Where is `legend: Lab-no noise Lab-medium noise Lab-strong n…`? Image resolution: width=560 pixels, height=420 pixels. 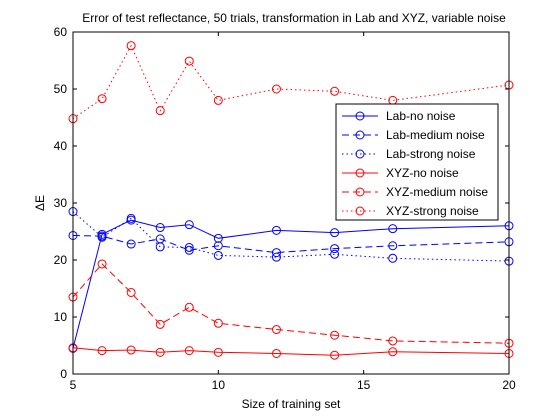
legend: Lab-no noise Lab-medium noise Lab-strong n… is located at coordinates (417, 162).